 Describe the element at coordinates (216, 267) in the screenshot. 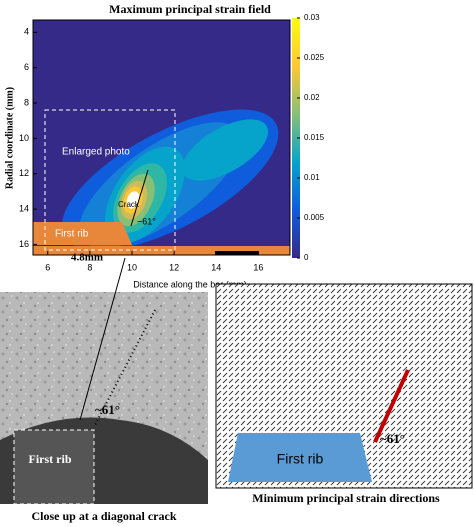

I see `x-tick-label: 14` at that location.